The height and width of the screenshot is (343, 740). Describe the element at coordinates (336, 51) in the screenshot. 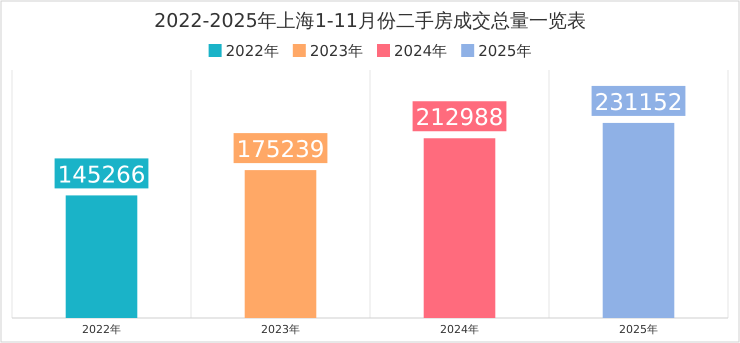

I see `legend-label: 2023年` at that location.